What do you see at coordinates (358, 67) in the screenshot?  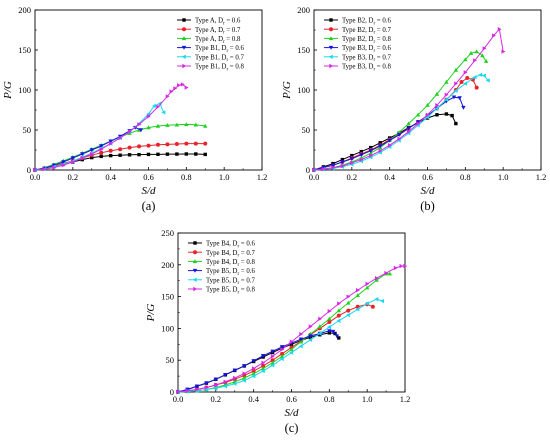 I see `legend-text: Type B3, D` at bounding box center [358, 67].